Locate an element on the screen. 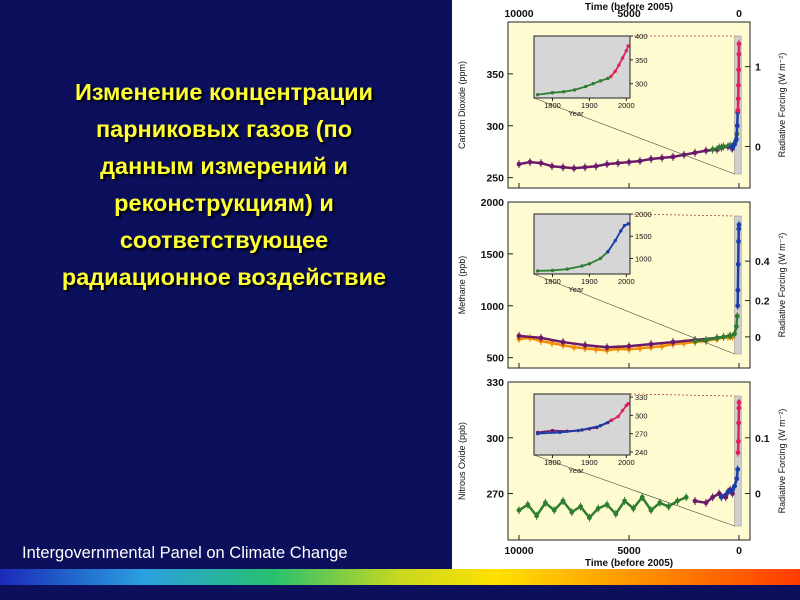 The image size is (800, 600). rf-tick-label: 1 is located at coordinates (758, 68).